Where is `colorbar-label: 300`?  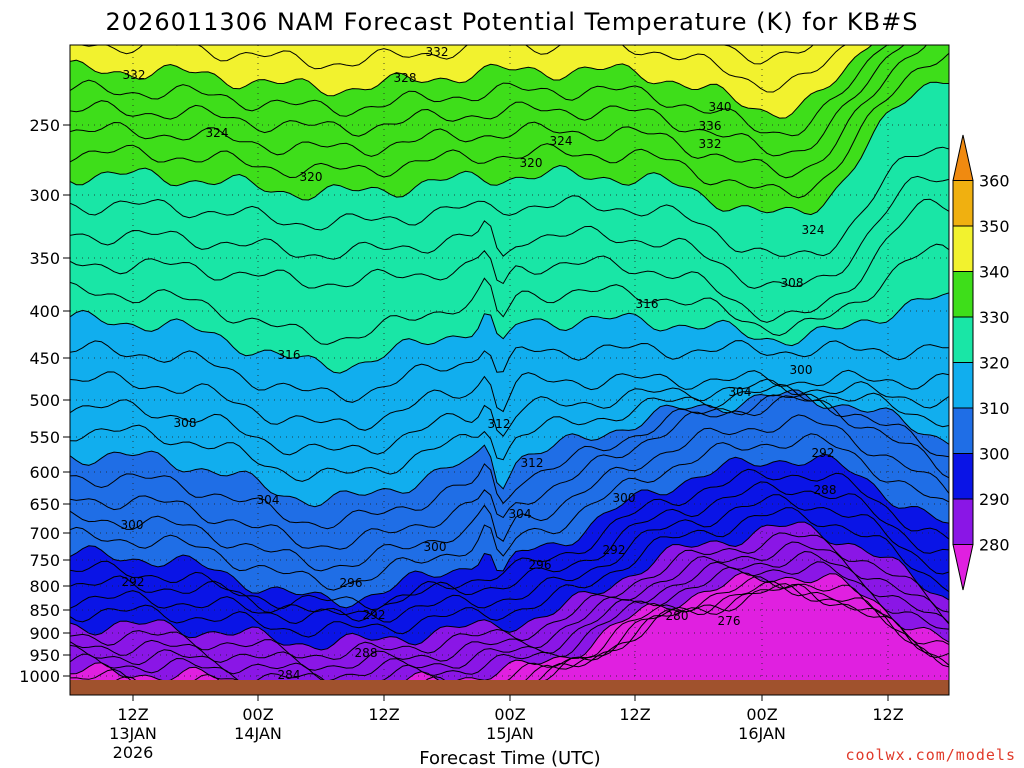 colorbar-label: 300 is located at coordinates (994, 454).